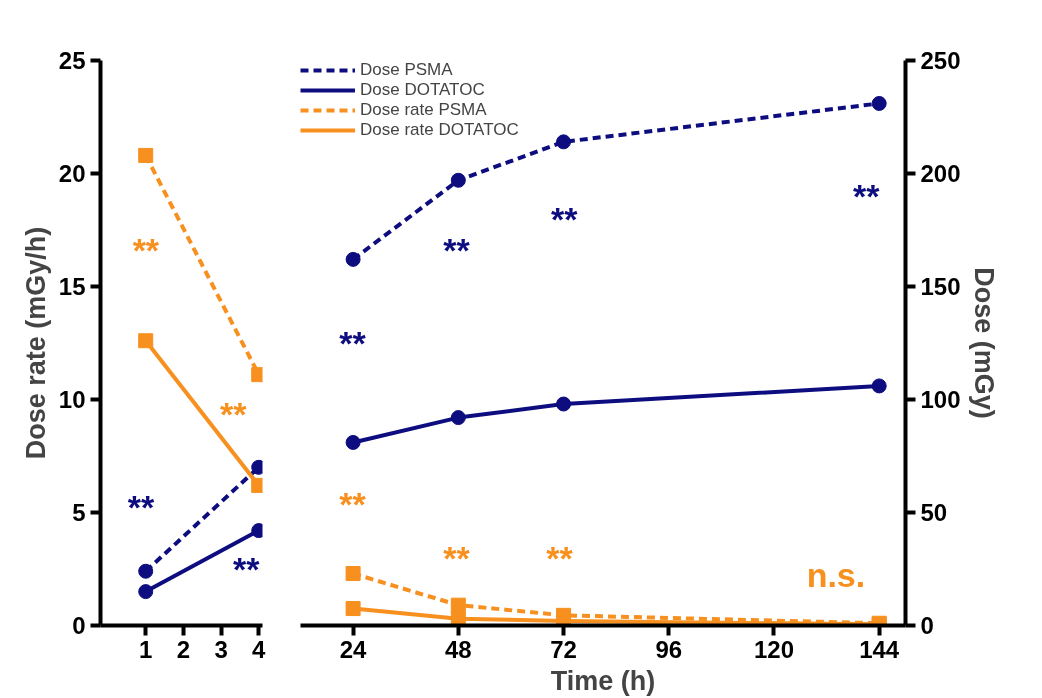 Image resolution: width=1042 pixels, height=698 pixels. Describe the element at coordinates (72, 60) in the screenshot. I see `y-tick-label: 25` at that location.